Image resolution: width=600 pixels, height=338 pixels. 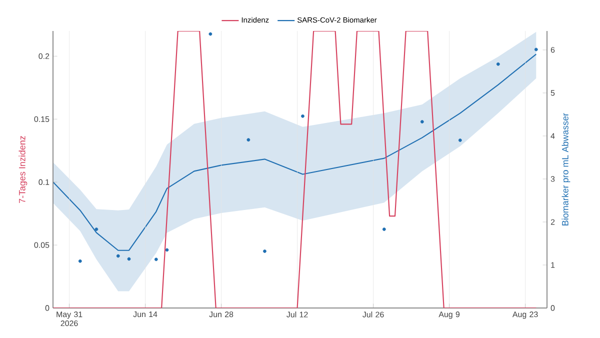 I want to click on y2-axis-title: Biomarker pro mL Abwasser, so click(x=566, y=169).